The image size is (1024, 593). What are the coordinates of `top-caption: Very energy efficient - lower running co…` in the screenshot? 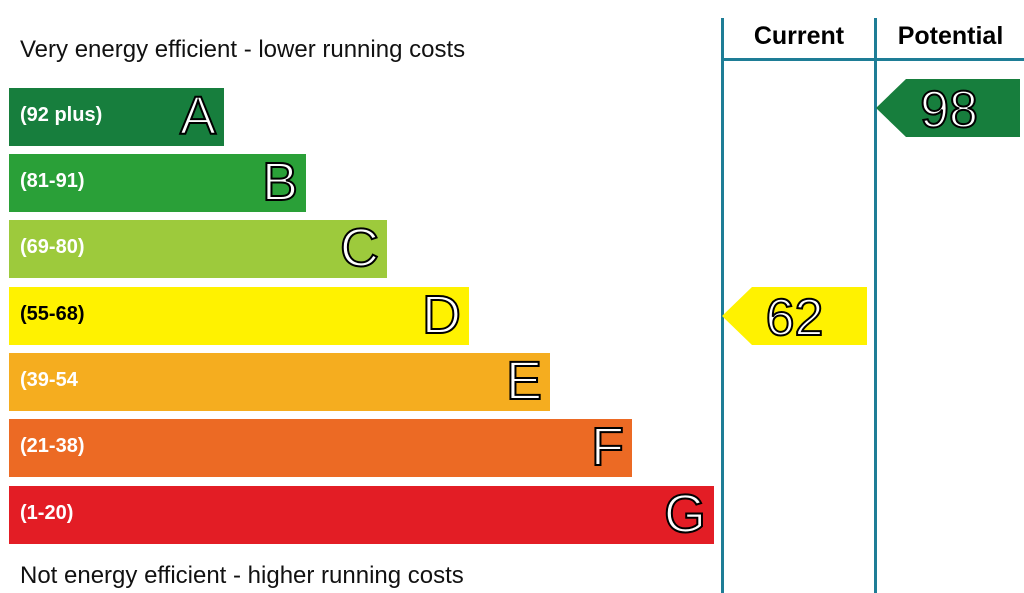 It's located at (243, 49).